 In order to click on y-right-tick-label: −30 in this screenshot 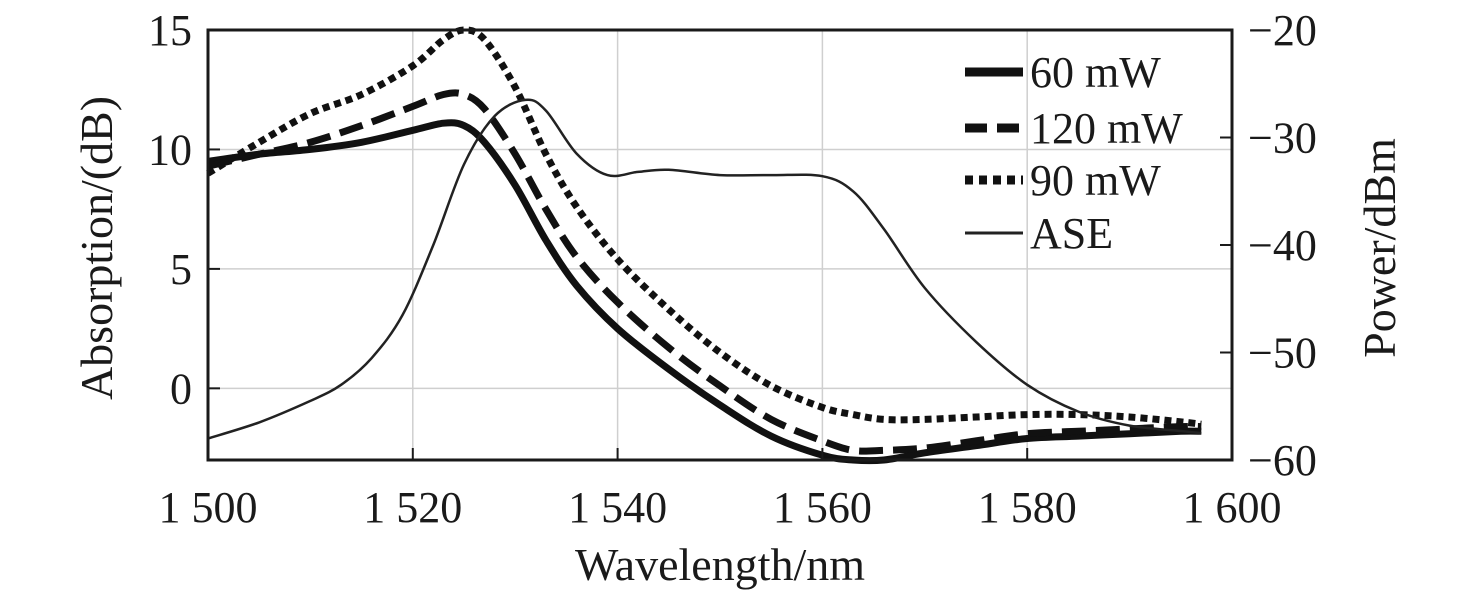, I will do `click(1282, 138)`.